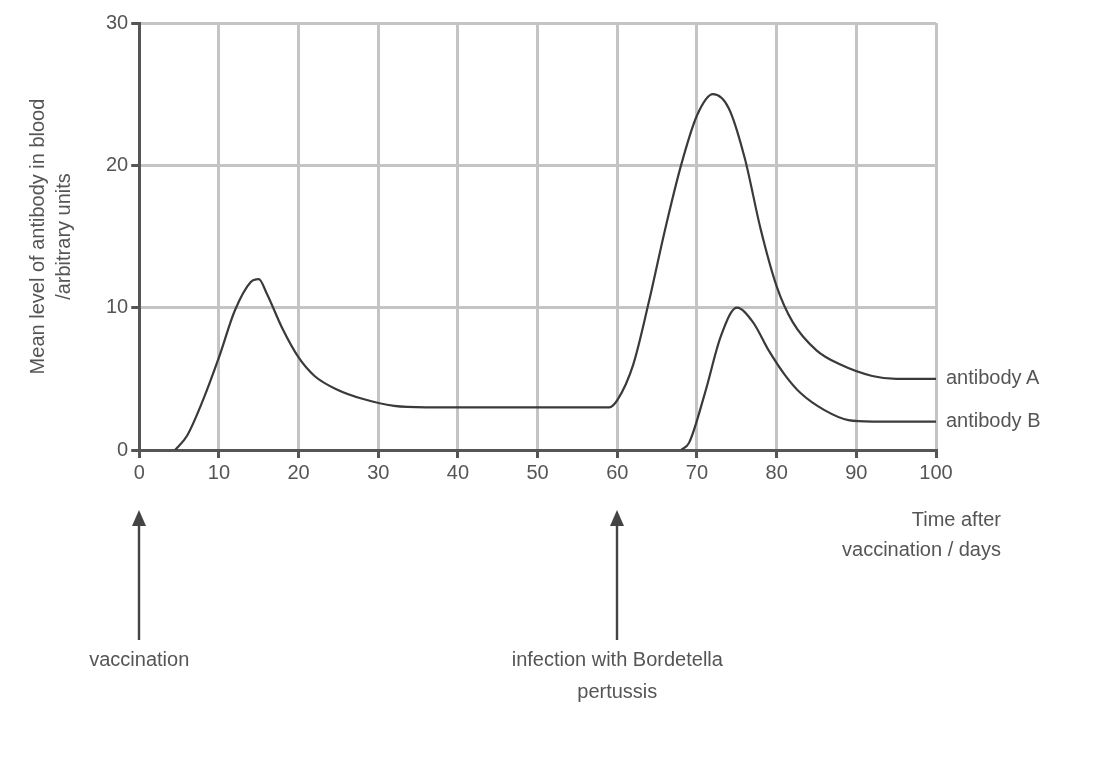  What do you see at coordinates (856, 471) in the screenshot?
I see `x-tick-label: 90` at bounding box center [856, 471].